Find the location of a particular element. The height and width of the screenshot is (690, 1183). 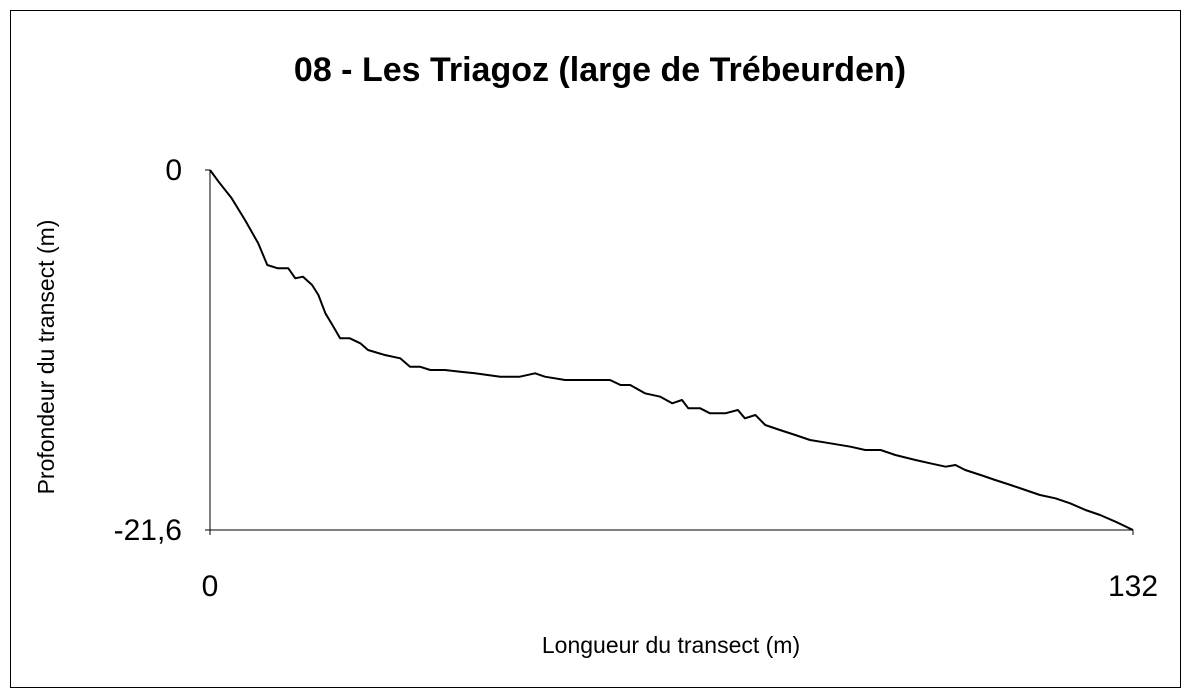

x-tick-label: 132 is located at coordinates (1133, 586).